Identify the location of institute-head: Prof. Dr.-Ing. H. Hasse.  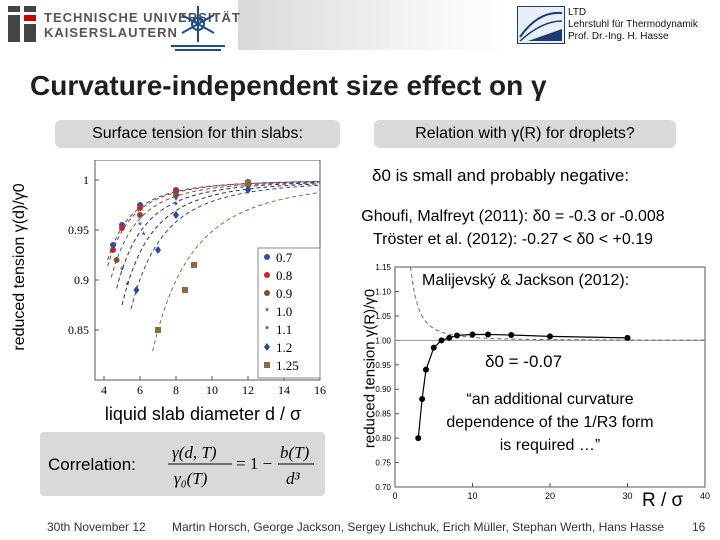
(618, 36).